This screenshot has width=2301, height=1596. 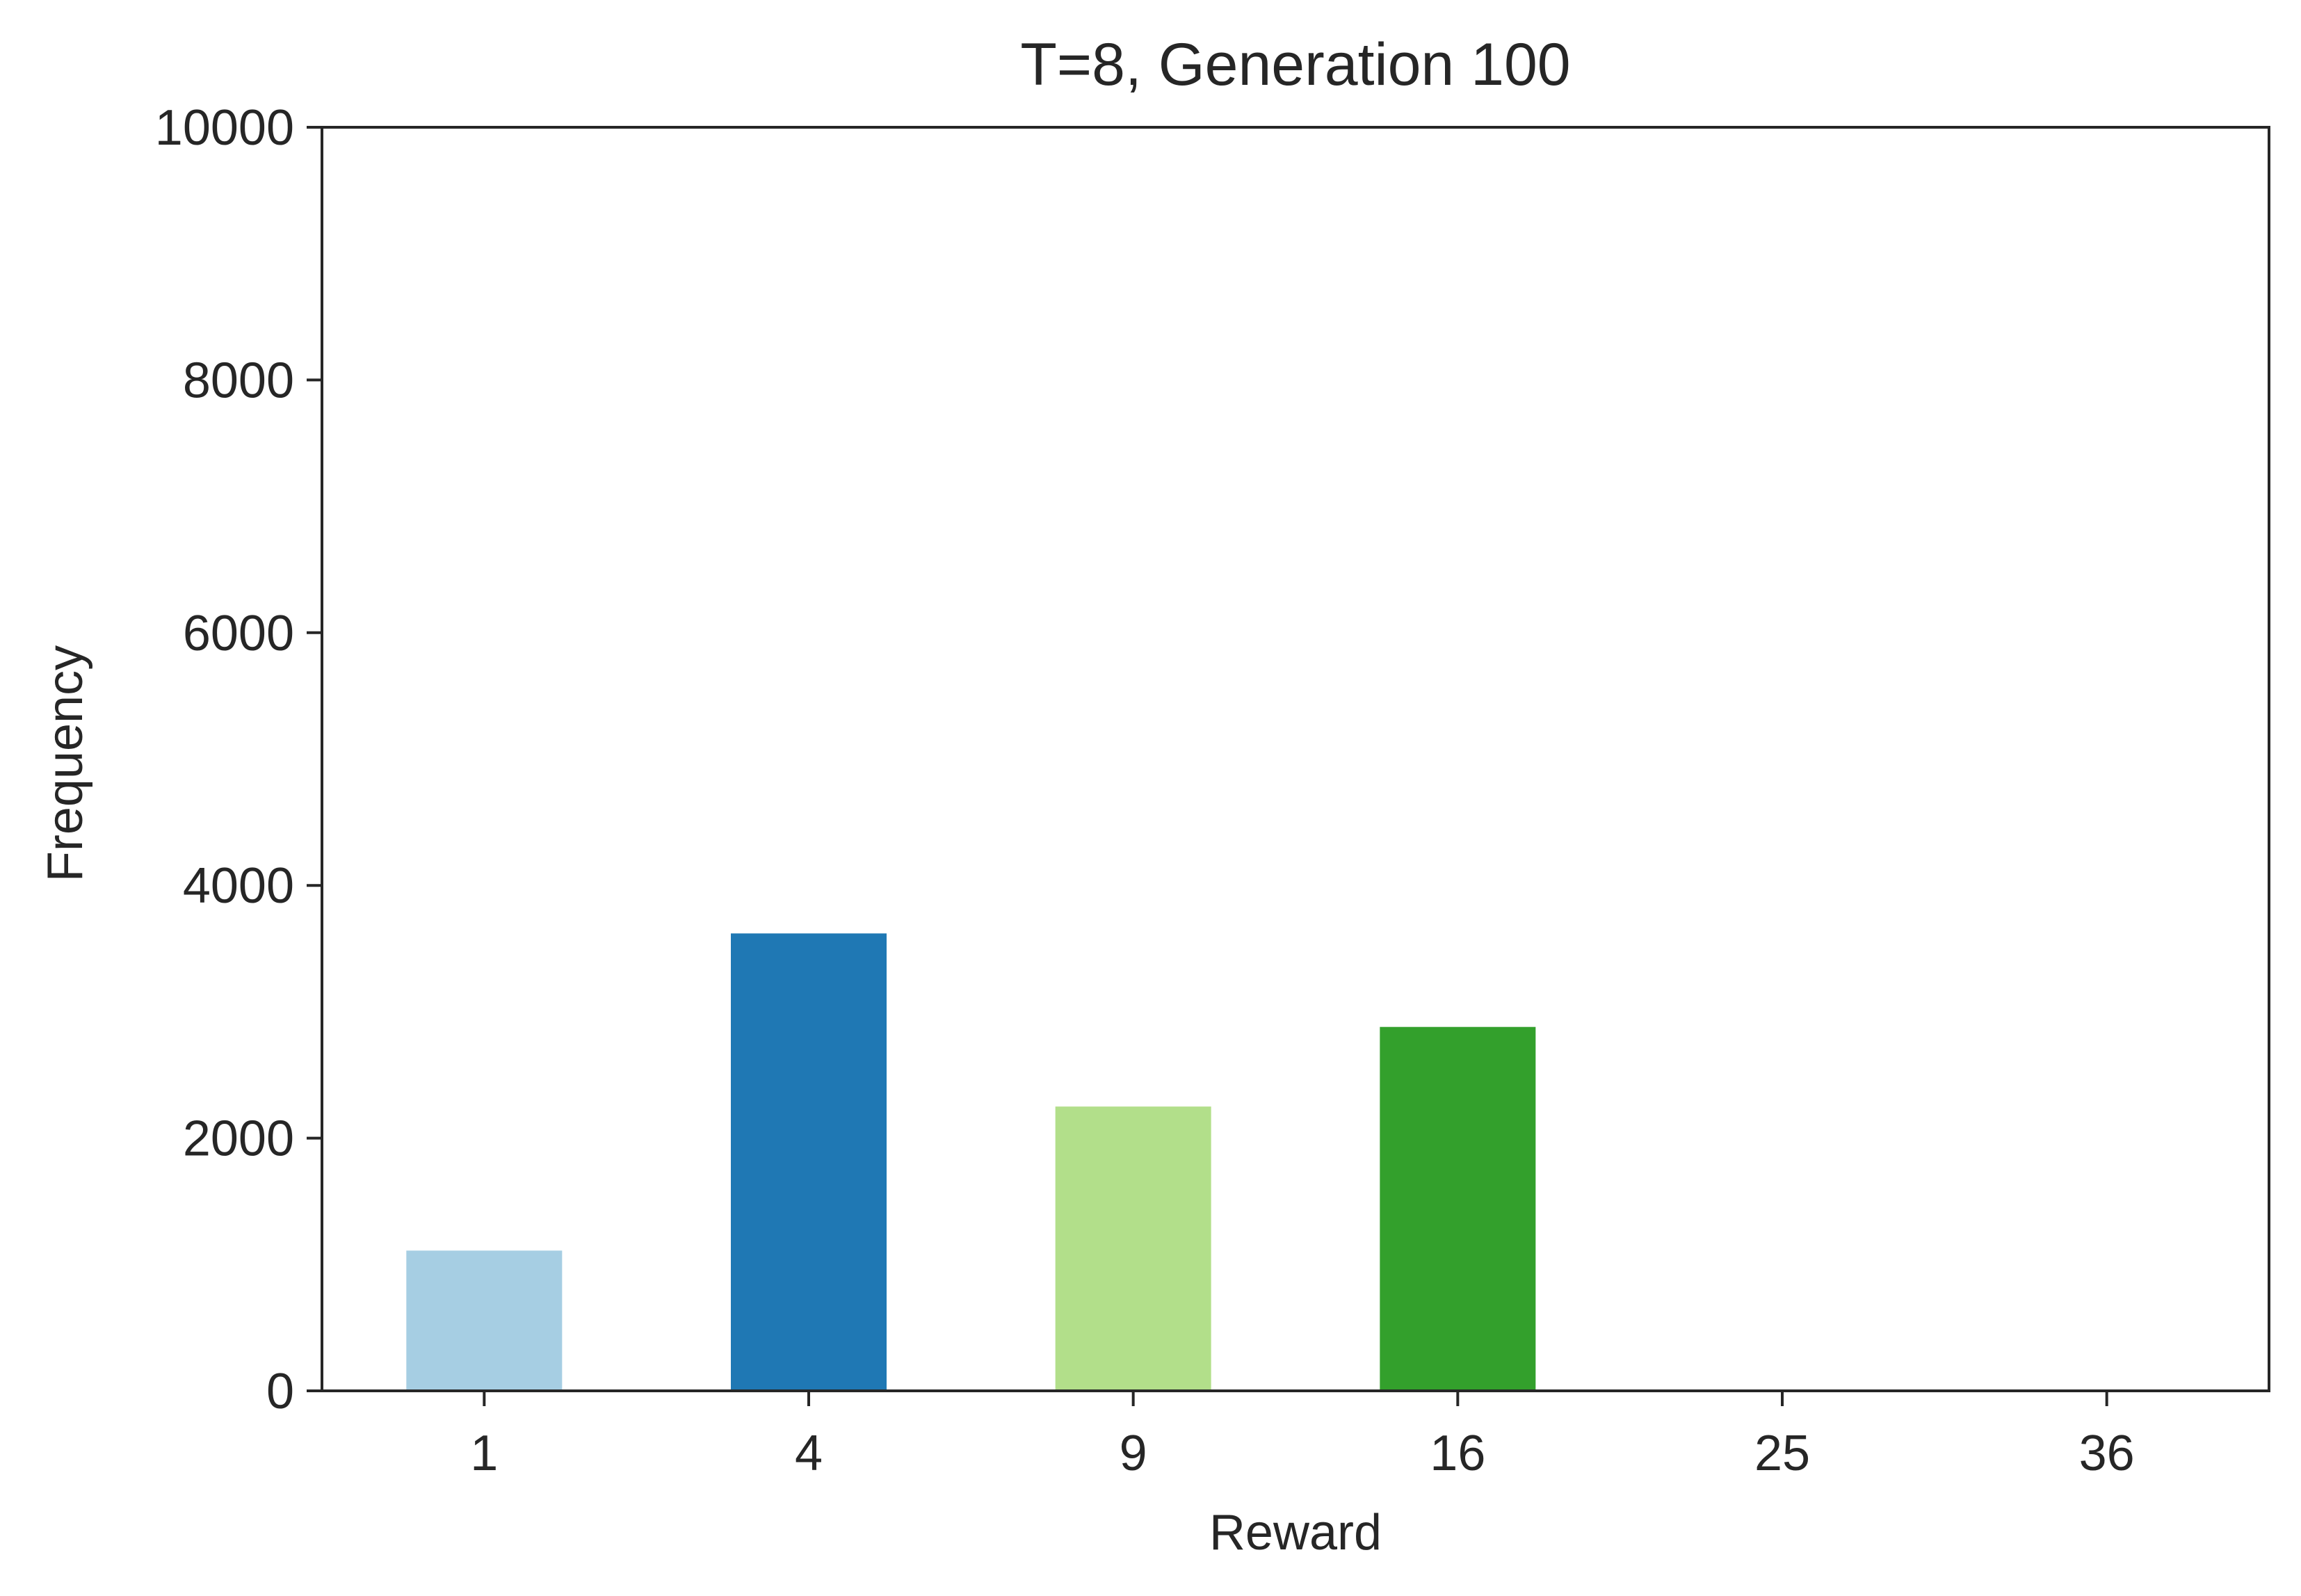 What do you see at coordinates (1295, 64) in the screenshot?
I see `chart-title: T=8, Generation 100` at bounding box center [1295, 64].